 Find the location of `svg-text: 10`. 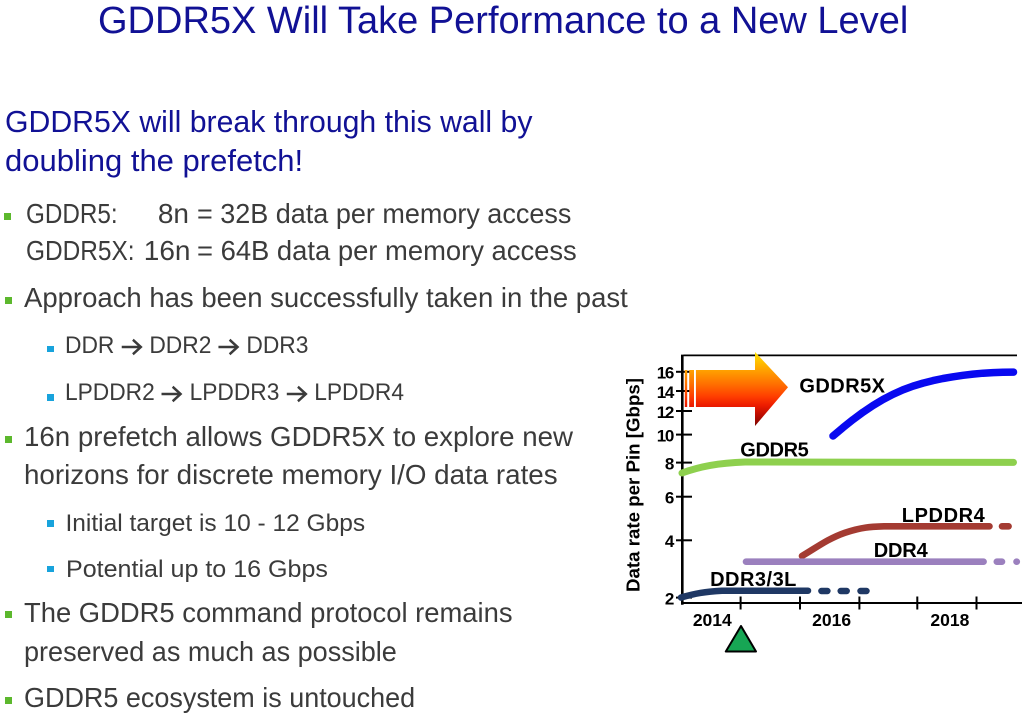

svg-text: 10 is located at coordinates (666, 435).